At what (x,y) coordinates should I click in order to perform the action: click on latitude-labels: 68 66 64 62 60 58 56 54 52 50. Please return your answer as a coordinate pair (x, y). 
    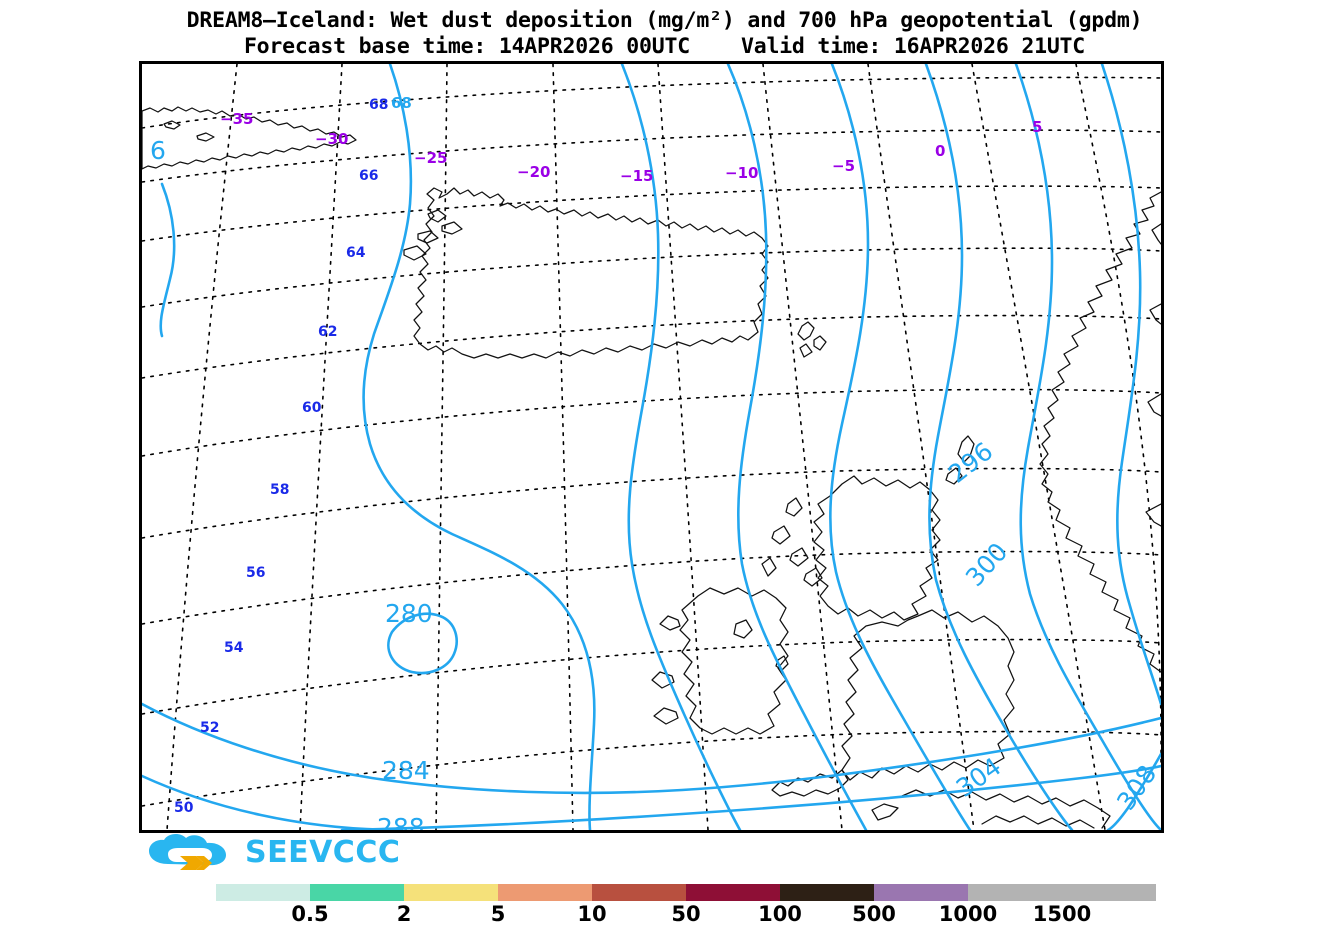
    Looking at the image, I should click on (281, 456).